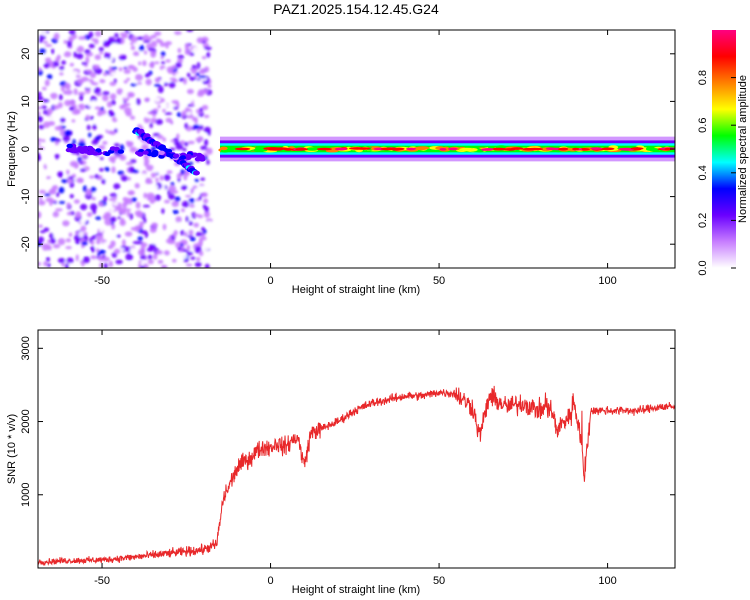  Describe the element at coordinates (439, 281) in the screenshot. I see `spectrogram-x-tick-label: 50` at that location.